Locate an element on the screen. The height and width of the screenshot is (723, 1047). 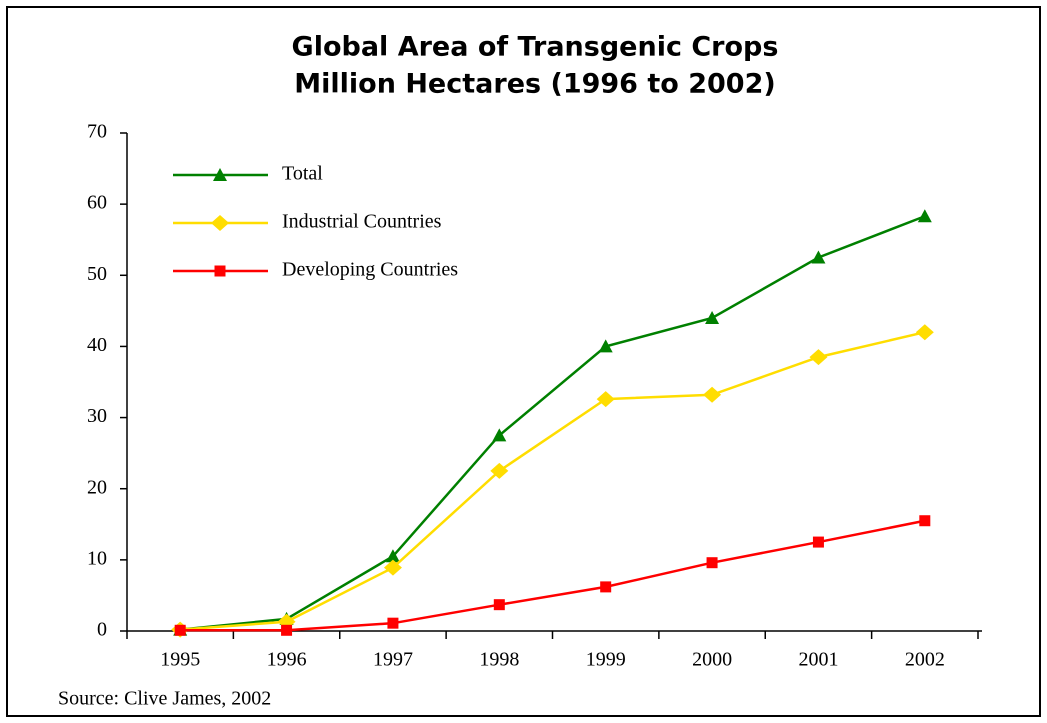
y-tick-label: 20 is located at coordinates (97, 487).